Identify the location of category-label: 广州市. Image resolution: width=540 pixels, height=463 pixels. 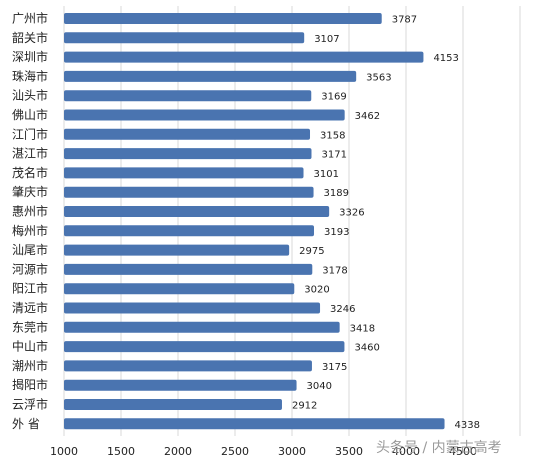
(30, 18).